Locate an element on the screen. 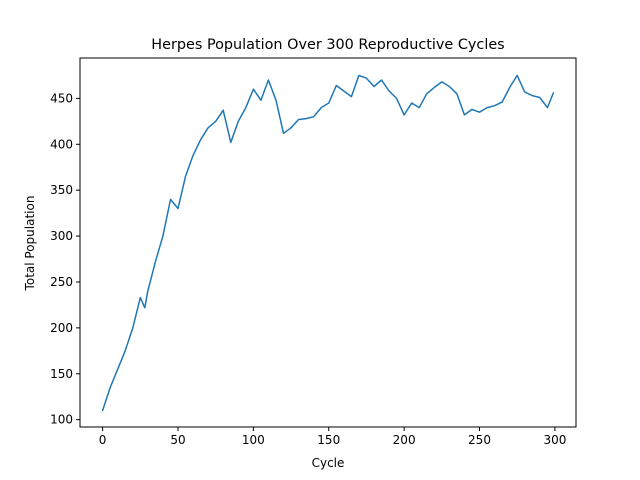  y-tick-label: 250 is located at coordinates (61, 282).